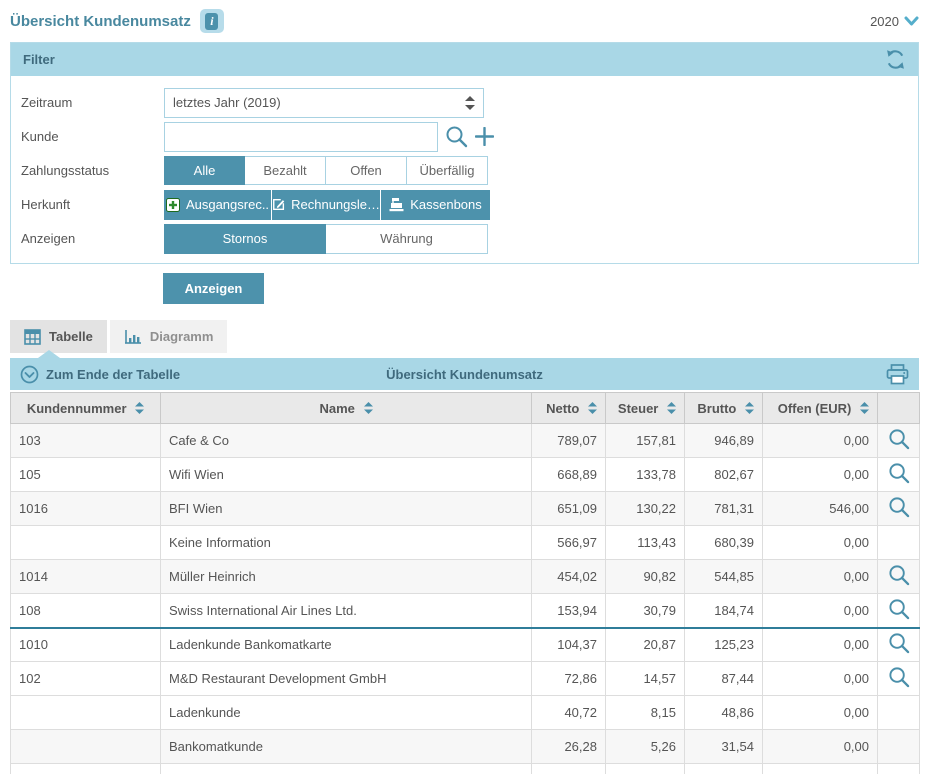 This screenshot has height=774, width=929. Describe the element at coordinates (301, 136) in the screenshot. I see `kunde-input` at that location.